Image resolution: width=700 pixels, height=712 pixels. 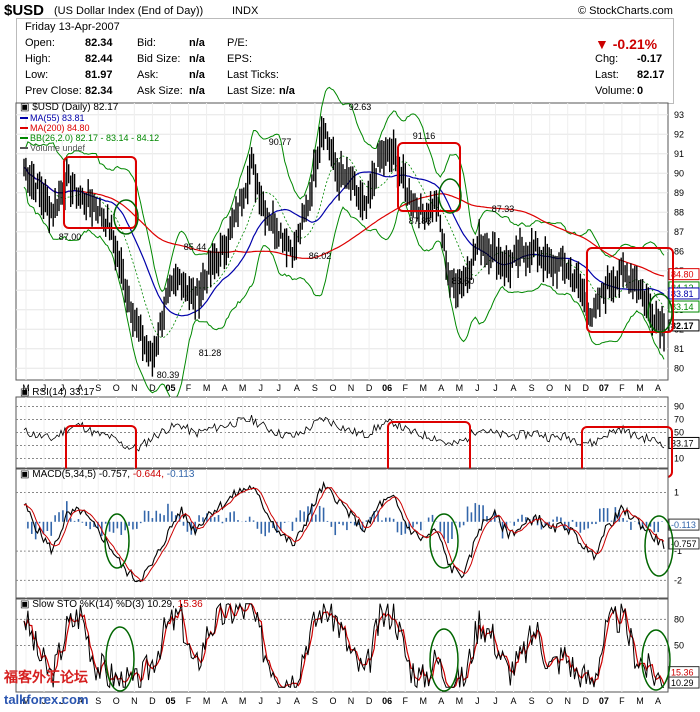 I want to click on quote-value: 82.44, so click(x=99, y=59).